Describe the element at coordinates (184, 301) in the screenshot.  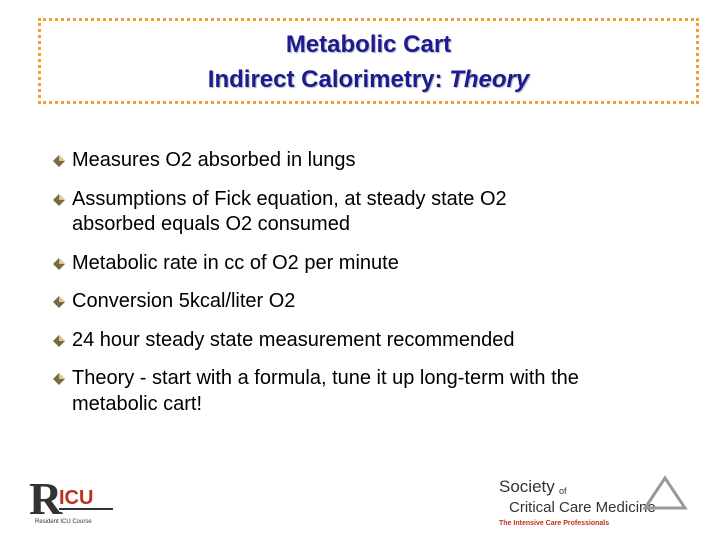
I see `bullet-line: Conversion 5kcal/liter O2` at that location.